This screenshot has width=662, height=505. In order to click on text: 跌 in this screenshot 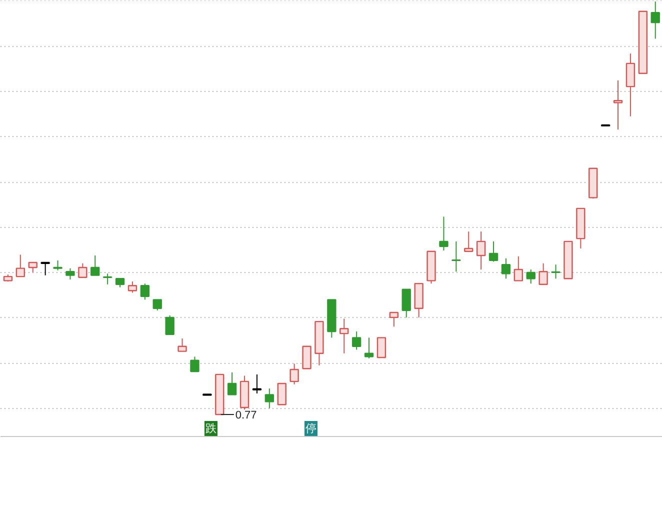, I will do `click(210, 428)`.